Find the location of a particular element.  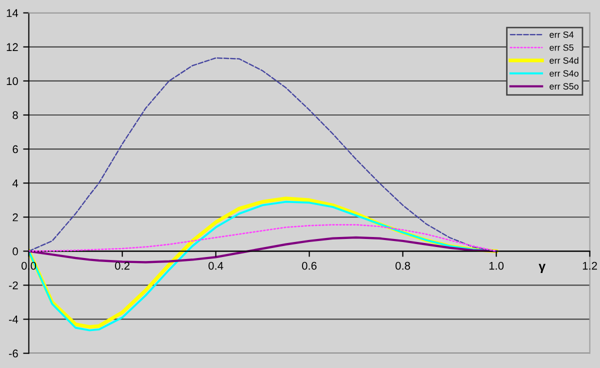

y-tick-label: 14 is located at coordinates (12, 13).